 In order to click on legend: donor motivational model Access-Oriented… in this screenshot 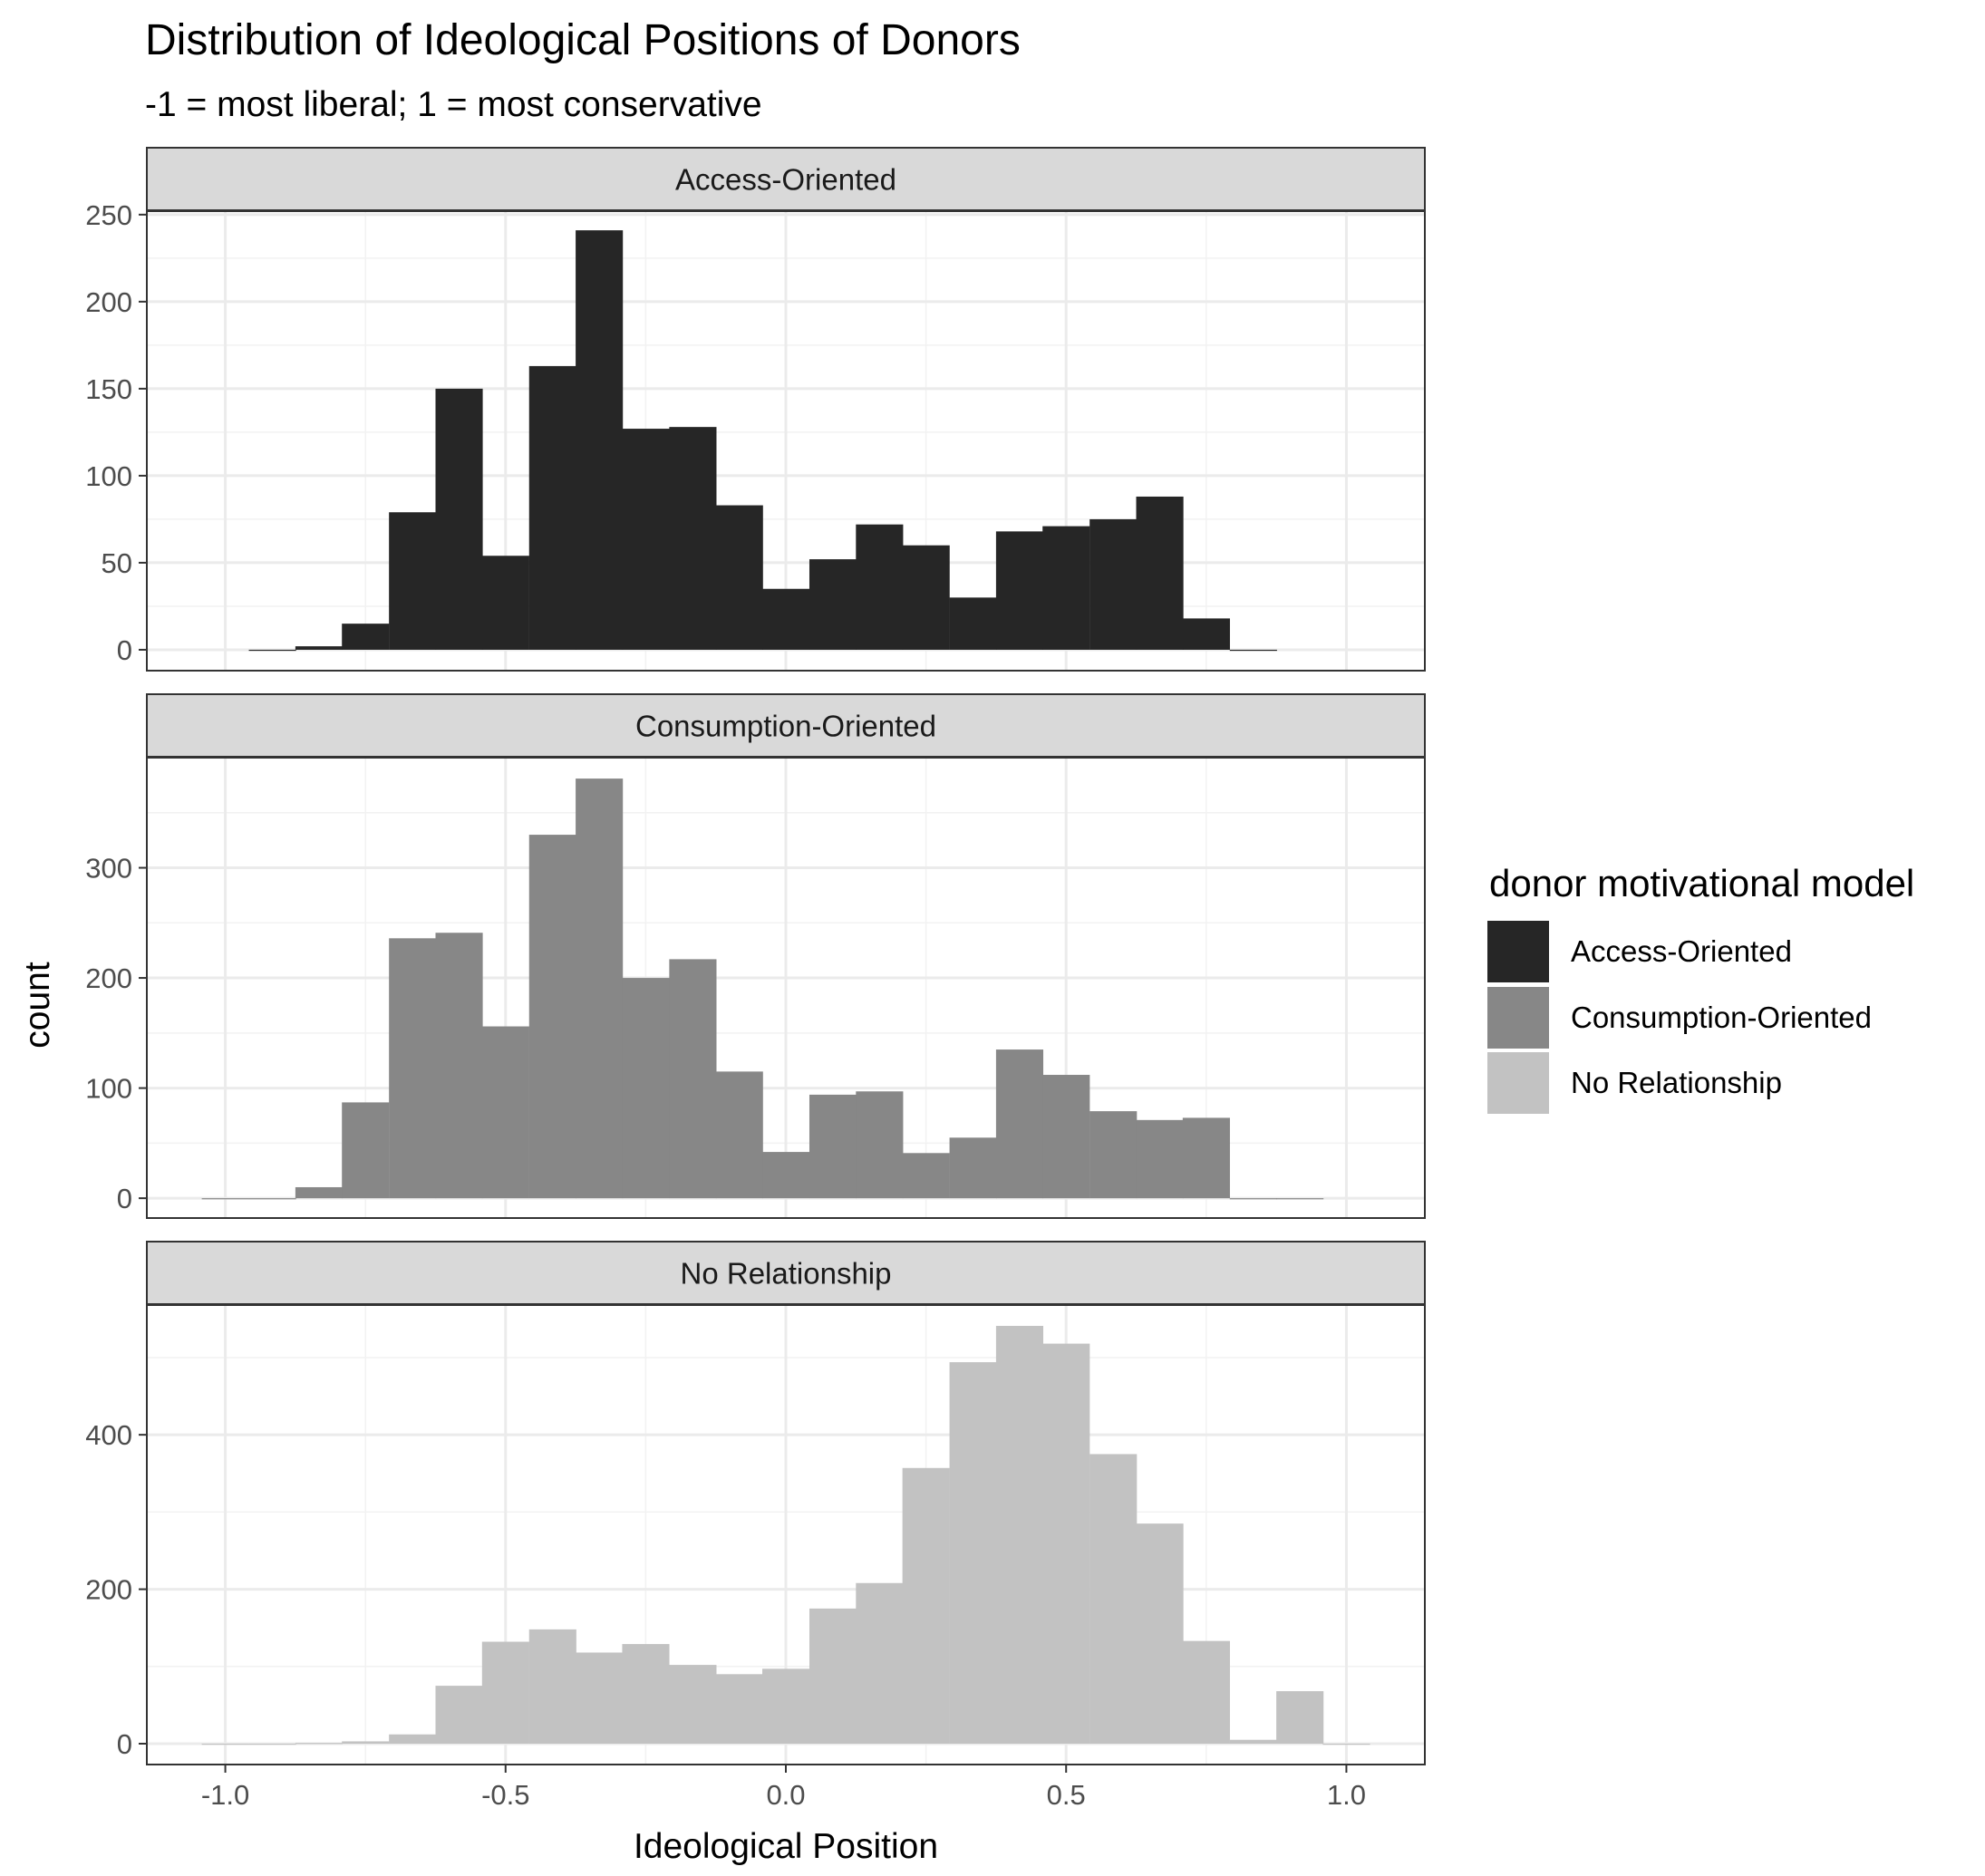, I will do `click(1700, 988)`.